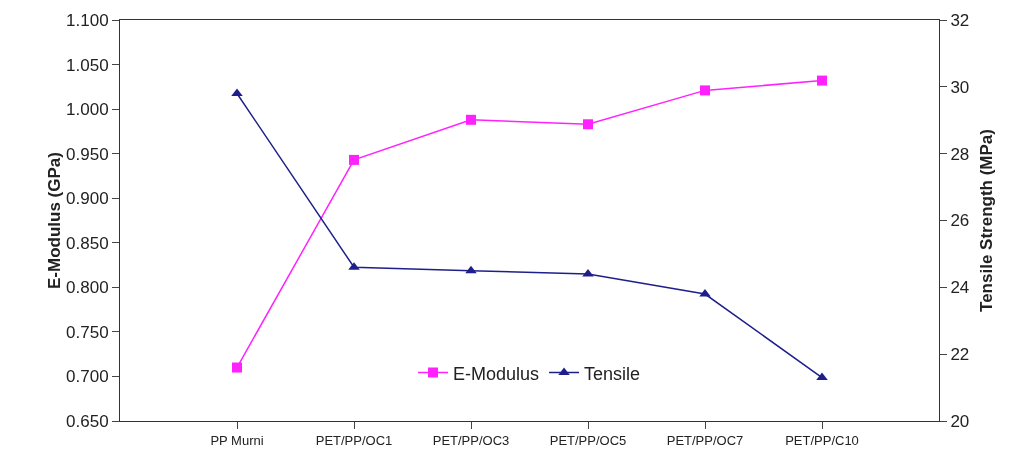 This screenshot has height=473, width=1021. Describe the element at coordinates (612, 373) in the screenshot. I see `legend-label: Tensile` at that location.